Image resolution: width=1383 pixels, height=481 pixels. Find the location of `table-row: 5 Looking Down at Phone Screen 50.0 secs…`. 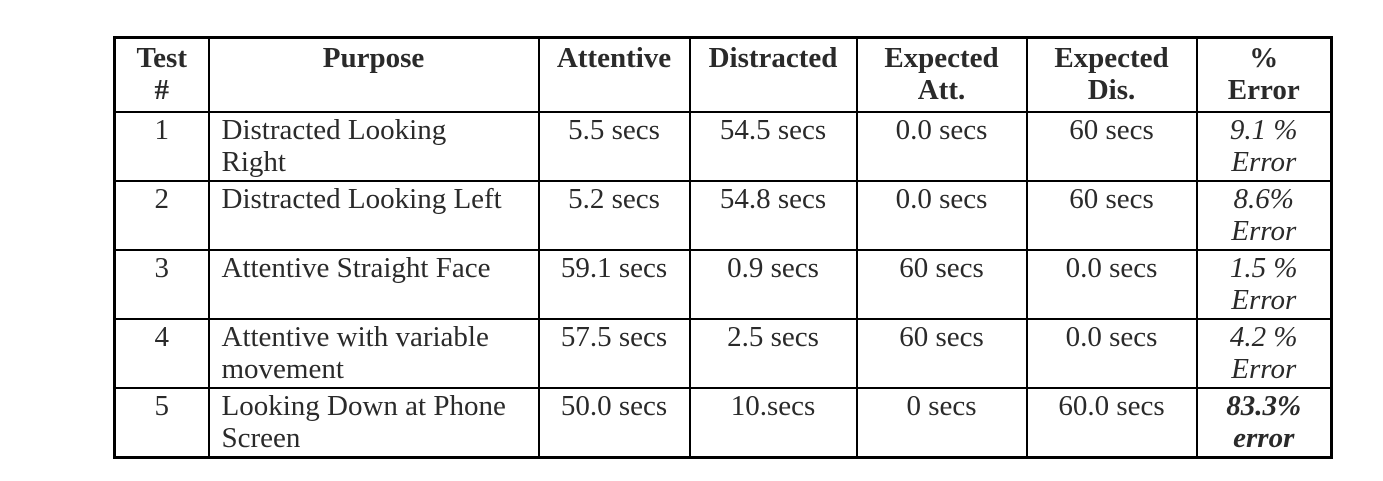

table-row: 5 Looking Down at Phone Screen 50.0 secs… is located at coordinates (723, 422).